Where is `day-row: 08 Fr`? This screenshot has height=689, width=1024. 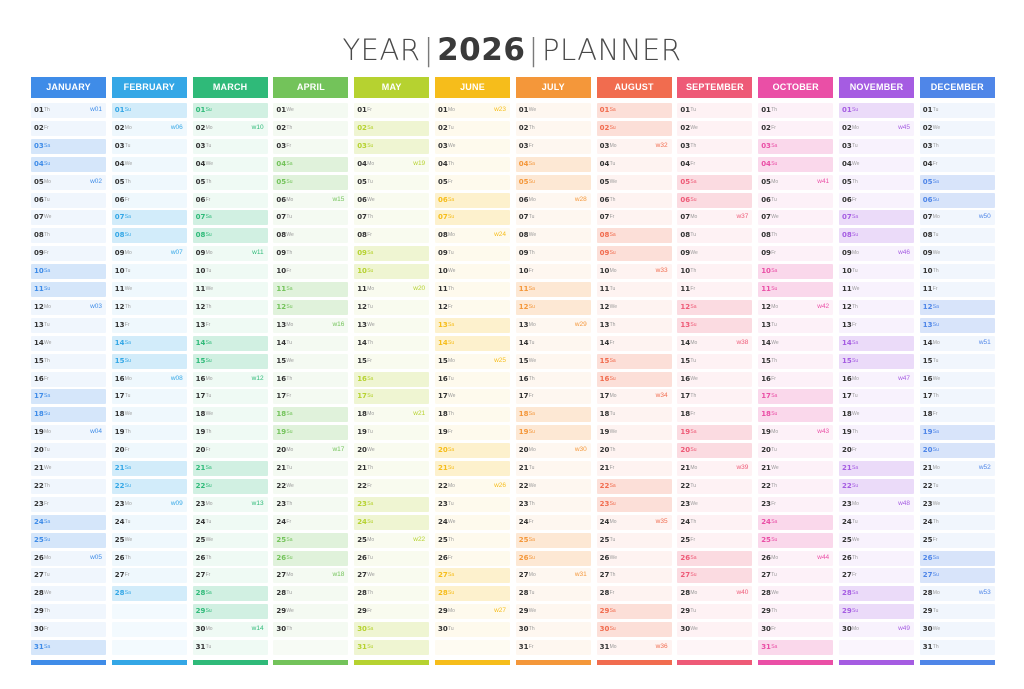
day-row: 08 Fr is located at coordinates (392, 236).